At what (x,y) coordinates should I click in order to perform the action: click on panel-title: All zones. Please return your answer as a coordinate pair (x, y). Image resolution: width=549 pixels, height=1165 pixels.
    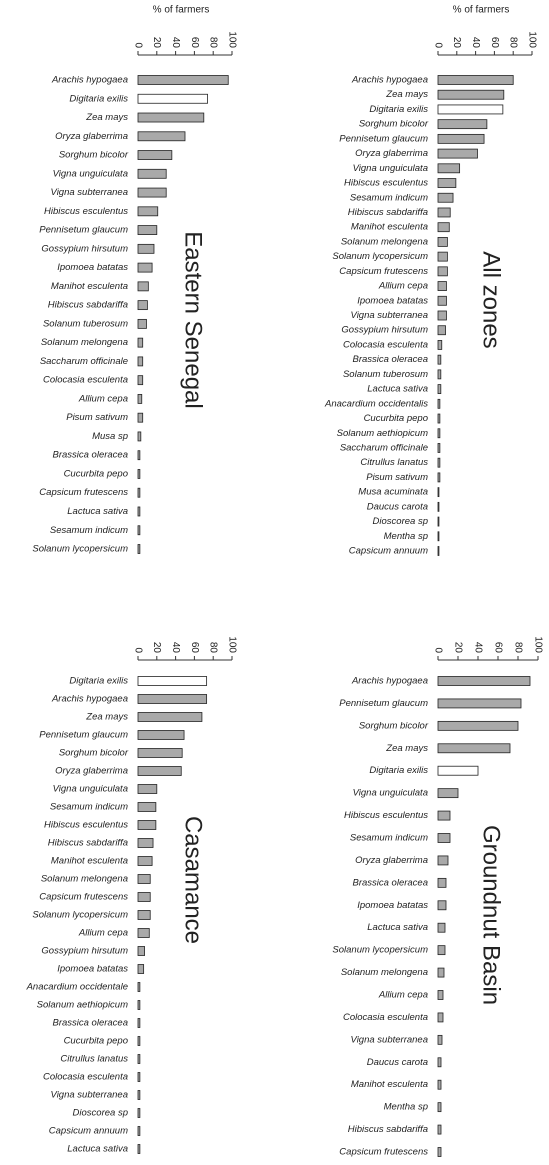
    Looking at the image, I should click on (491, 299).